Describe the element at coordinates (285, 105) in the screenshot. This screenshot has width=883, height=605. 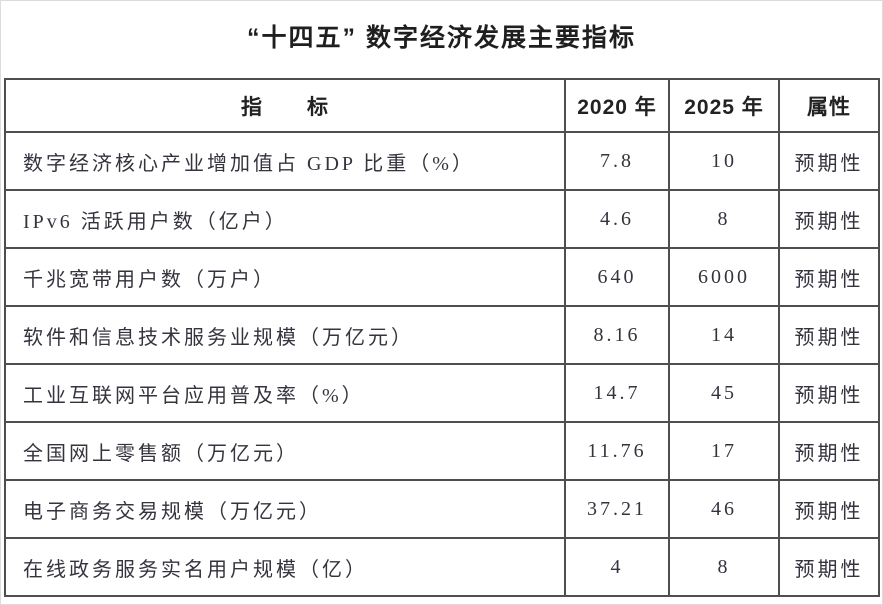
I see `col-header-indicator: 指 标` at that location.